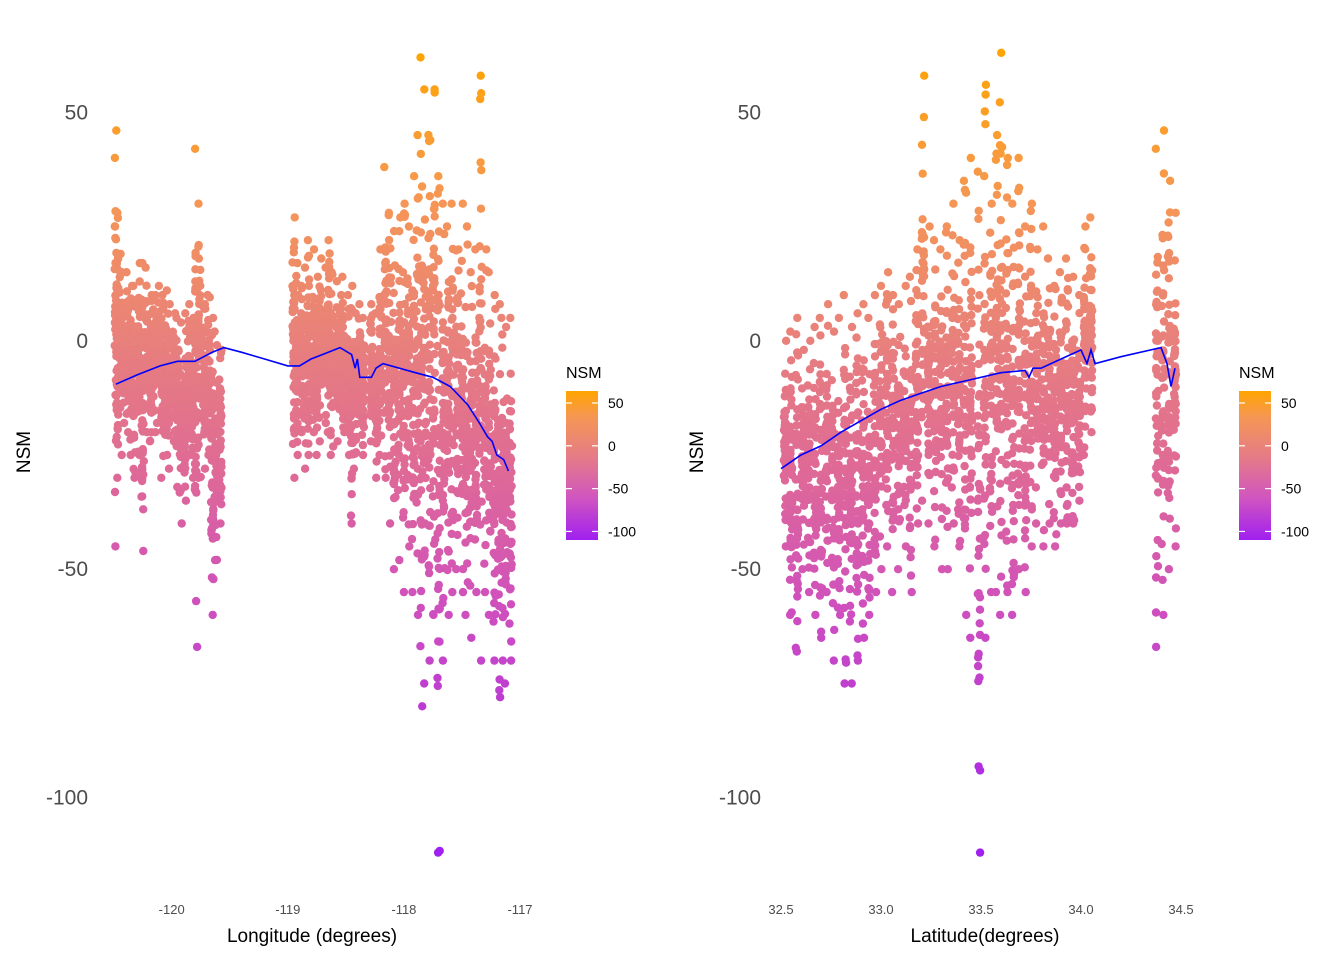 The height and width of the screenshot is (965, 1344). I want to click on legend-tick-label: -50, so click(618, 489).